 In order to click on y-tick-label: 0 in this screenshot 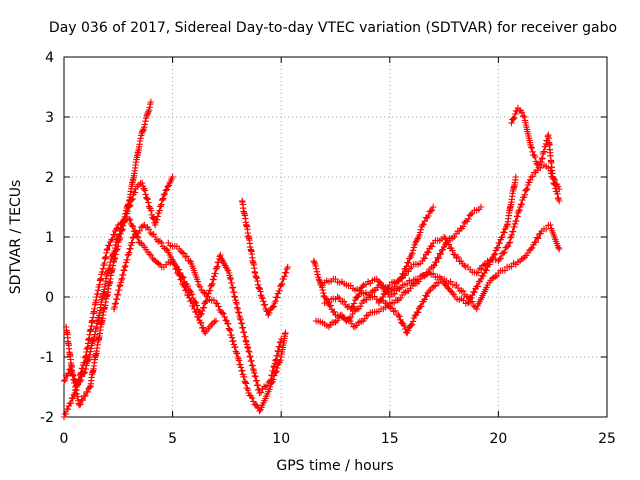, I will do `click(49, 298)`.